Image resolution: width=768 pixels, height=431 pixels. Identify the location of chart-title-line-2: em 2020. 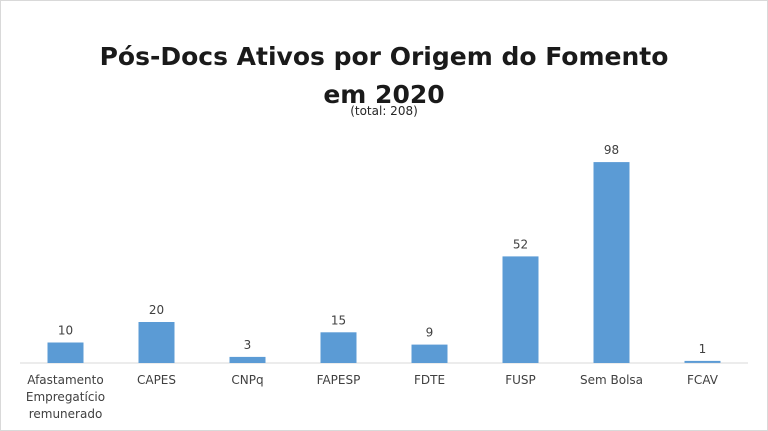
(384, 94).